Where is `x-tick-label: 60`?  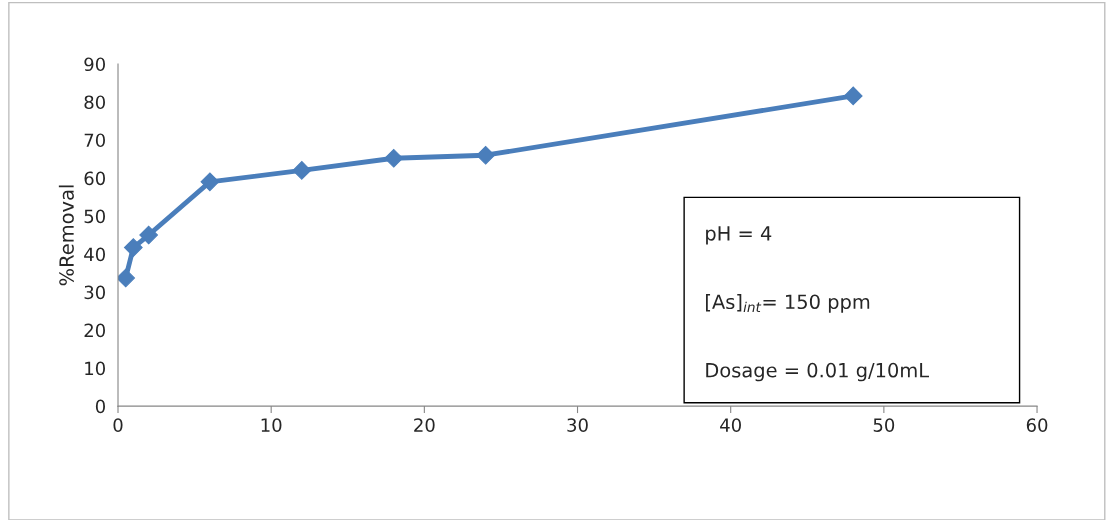
x-tick-label: 60 is located at coordinates (1037, 425).